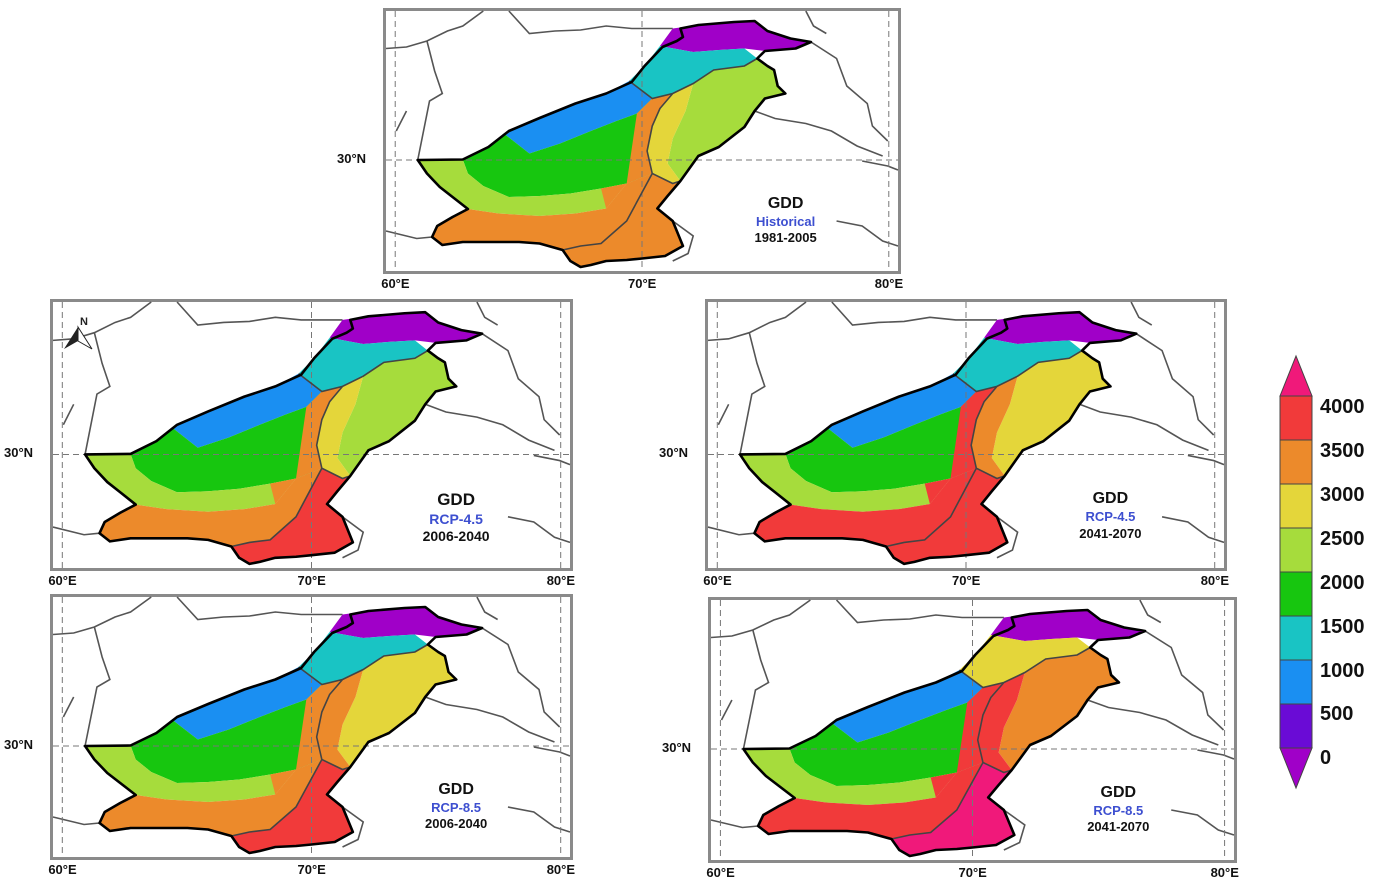  Describe the element at coordinates (1342, 627) in the screenshot. I see `colorbar-label: 1500` at that location.